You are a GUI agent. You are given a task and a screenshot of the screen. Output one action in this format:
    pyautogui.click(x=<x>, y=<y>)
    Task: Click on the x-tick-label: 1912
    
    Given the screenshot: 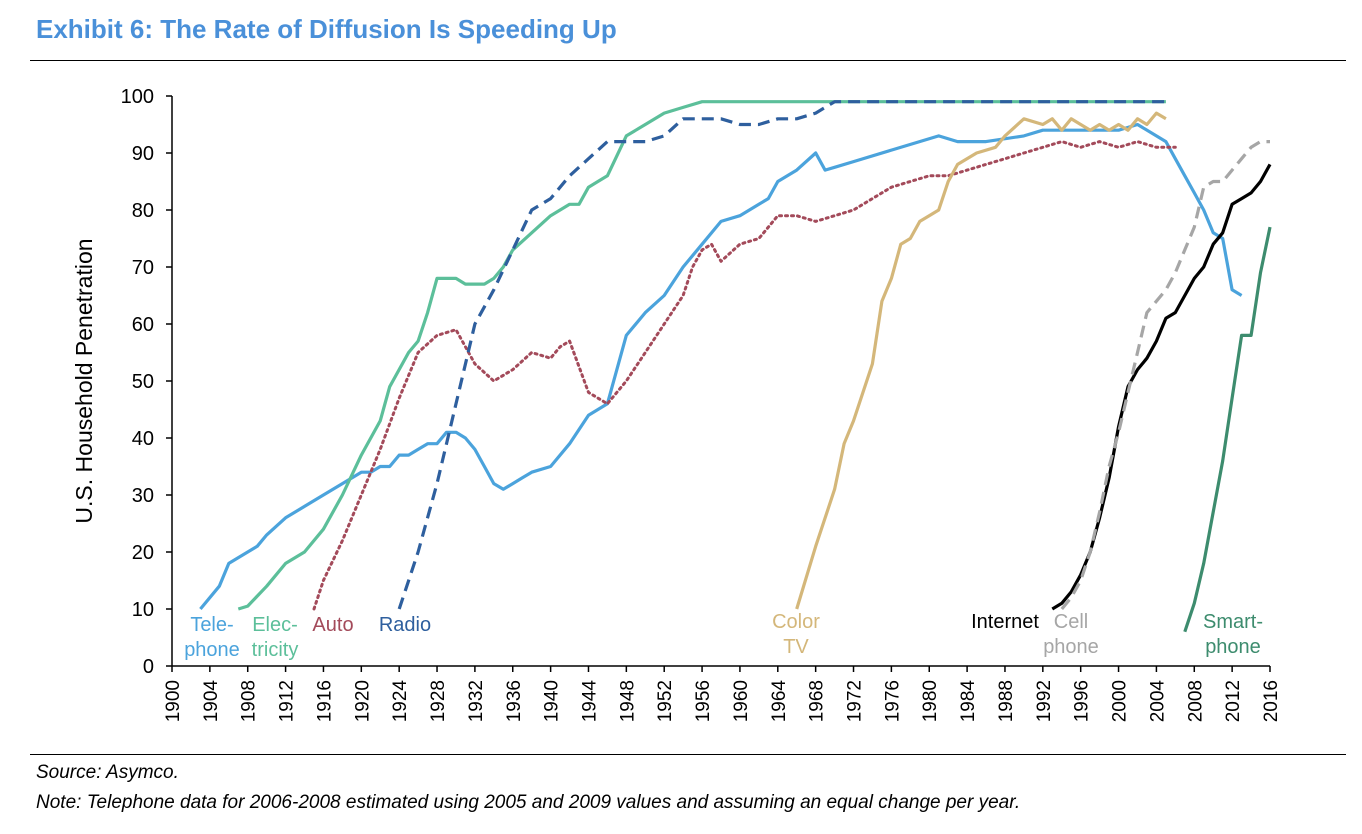 What is the action you would take?
    pyautogui.click(x=287, y=701)
    